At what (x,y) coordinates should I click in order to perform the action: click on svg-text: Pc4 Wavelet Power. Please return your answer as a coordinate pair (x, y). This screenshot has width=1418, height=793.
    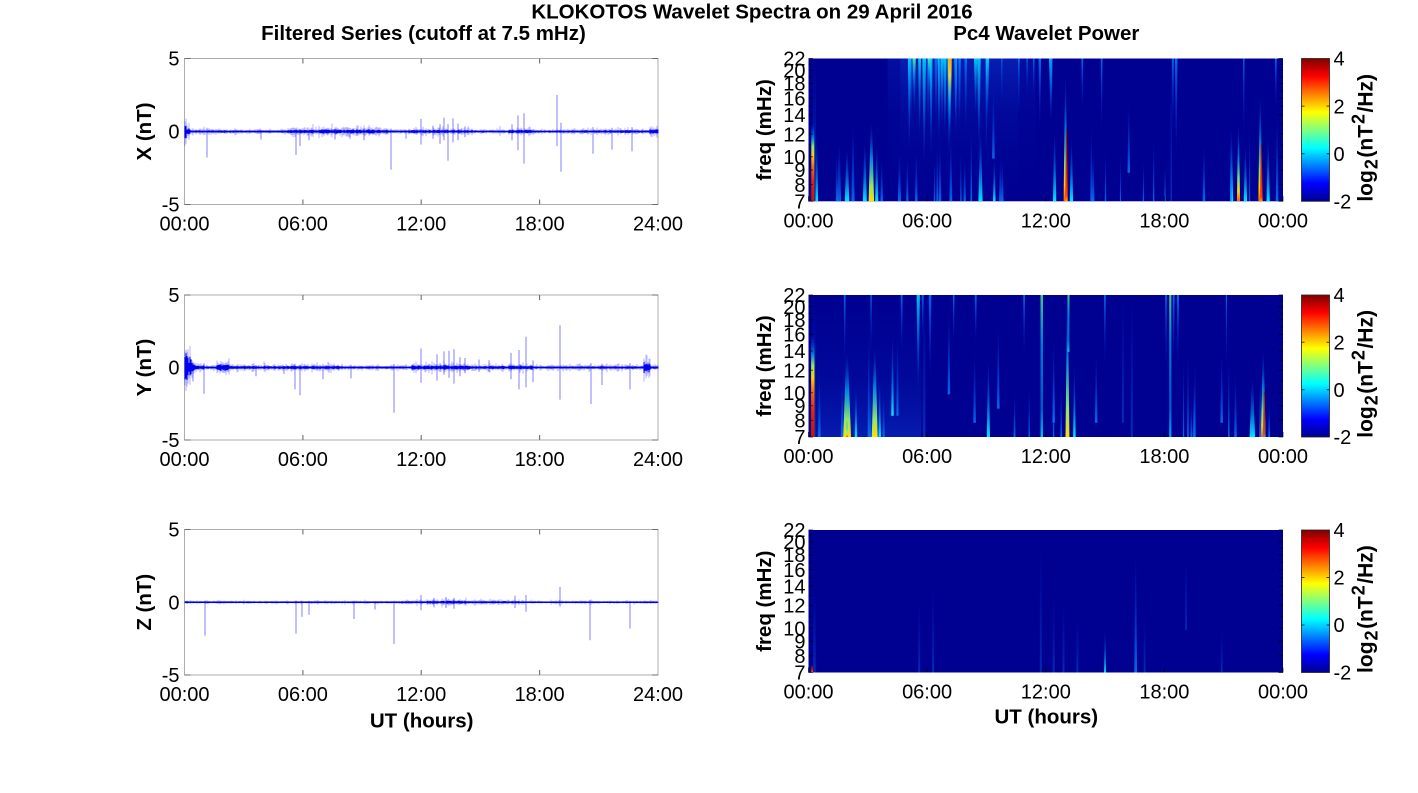
    Looking at the image, I should click on (1046, 33).